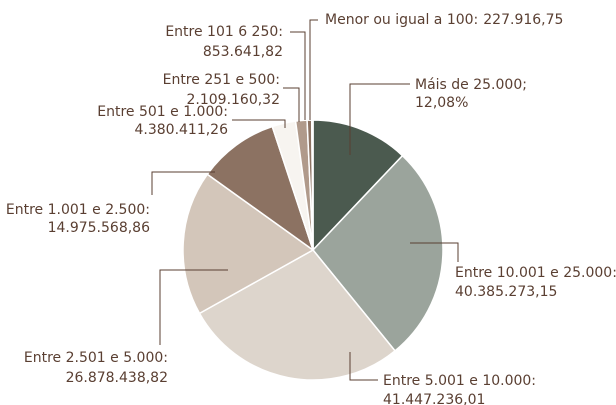 This screenshot has width=616, height=405. Describe the element at coordinates (441, 103) in the screenshot. I see `value-label: 12,08%` at that location.